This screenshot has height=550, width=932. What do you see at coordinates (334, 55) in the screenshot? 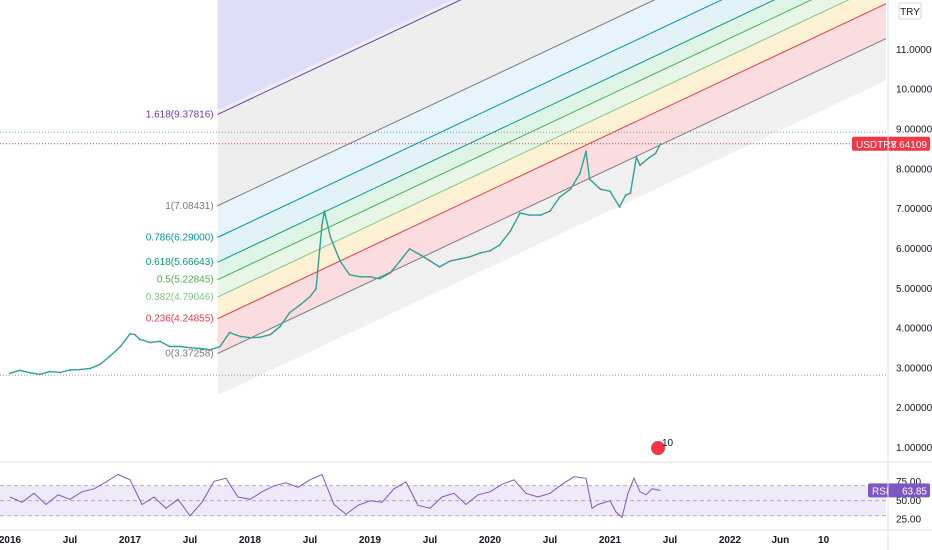
I see `fib-band-extension` at bounding box center [334, 55].